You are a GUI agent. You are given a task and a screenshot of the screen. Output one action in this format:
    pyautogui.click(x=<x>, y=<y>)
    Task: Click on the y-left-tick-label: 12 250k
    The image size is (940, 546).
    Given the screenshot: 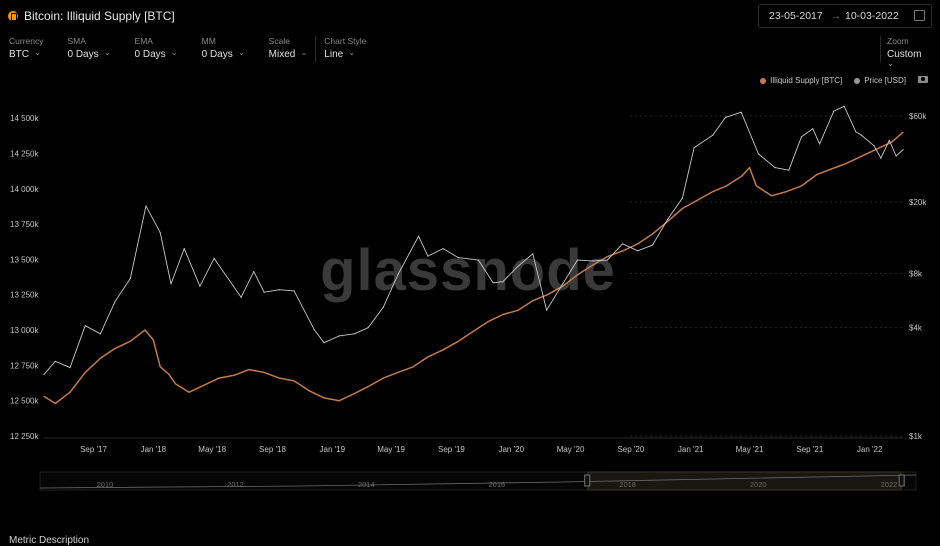 What is the action you would take?
    pyautogui.click(x=24, y=436)
    